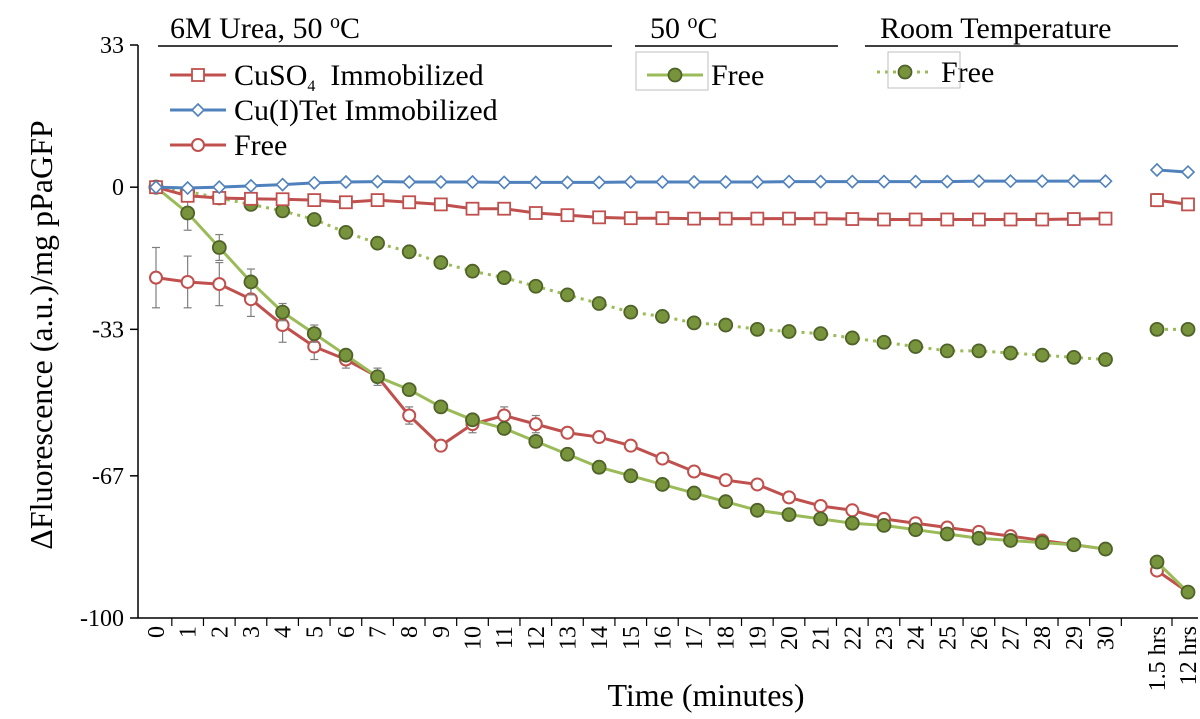 The height and width of the screenshot is (719, 1200). Describe the element at coordinates (853, 638) in the screenshot. I see `x-tick-label: 22` at that location.